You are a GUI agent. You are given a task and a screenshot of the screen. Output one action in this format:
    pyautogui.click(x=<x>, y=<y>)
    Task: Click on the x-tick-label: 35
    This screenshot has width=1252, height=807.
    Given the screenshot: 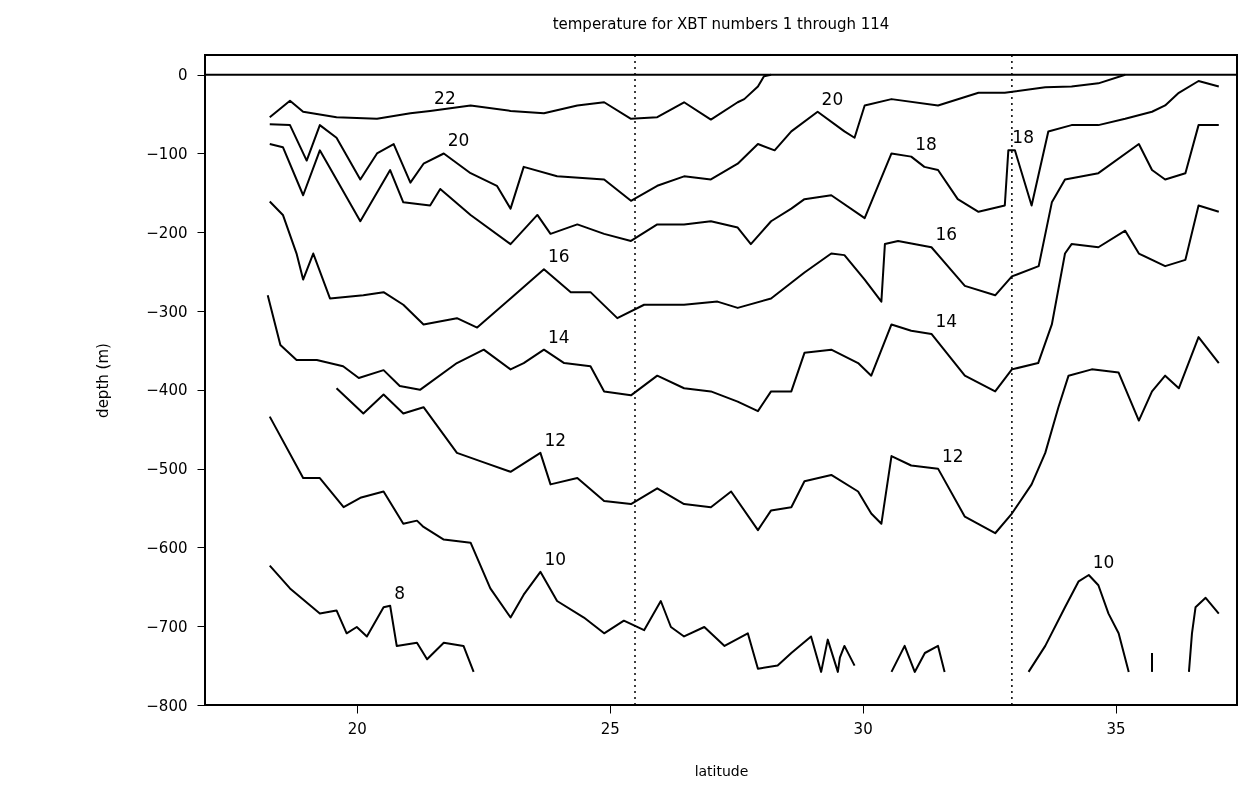 What is the action you would take?
    pyautogui.click(x=1116, y=728)
    